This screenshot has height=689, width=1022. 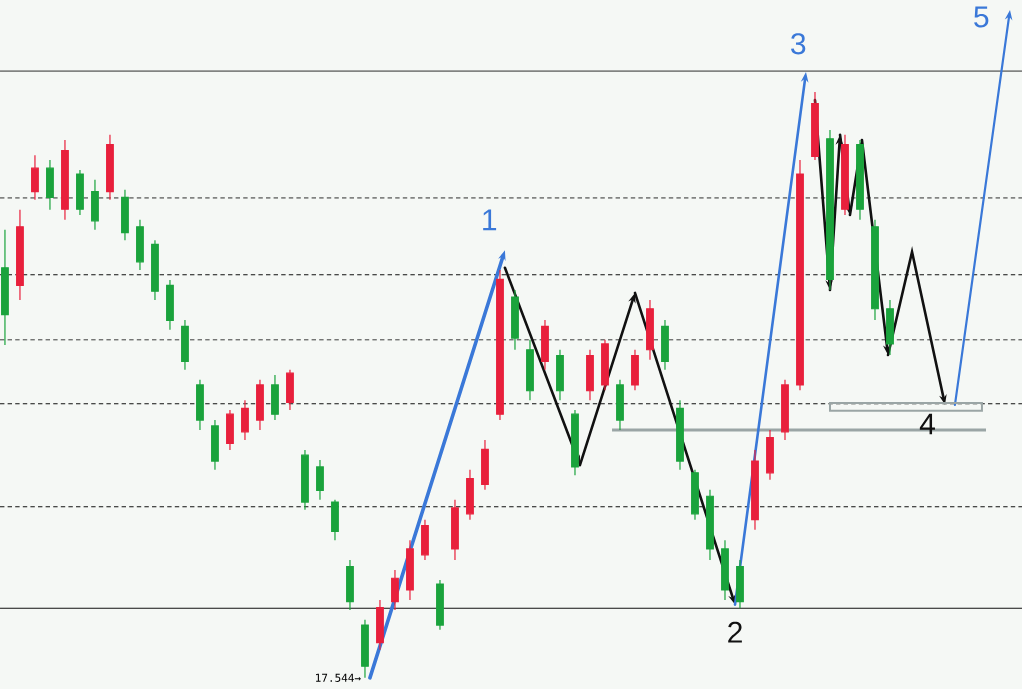 I want to click on annotation: 17.544→, so click(x=338, y=677).